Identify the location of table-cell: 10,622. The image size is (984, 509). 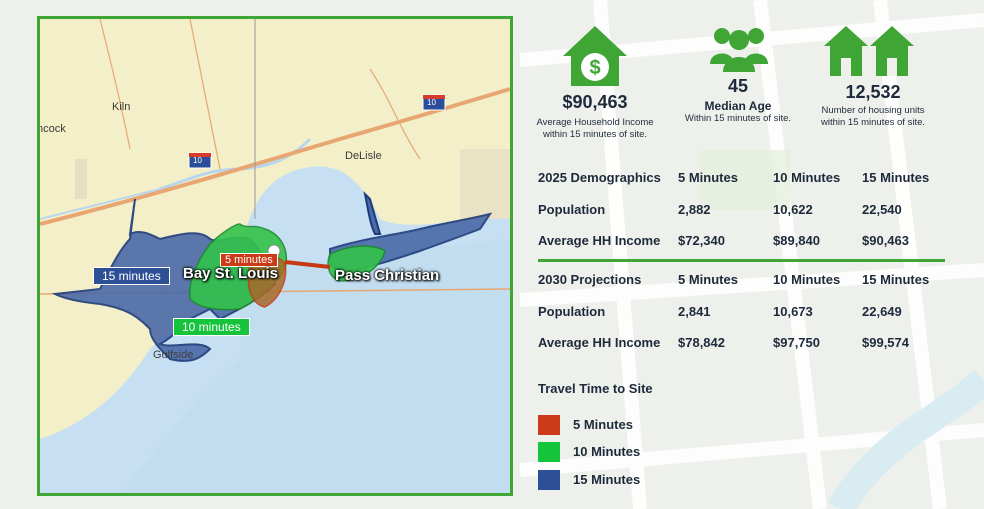
(793, 209).